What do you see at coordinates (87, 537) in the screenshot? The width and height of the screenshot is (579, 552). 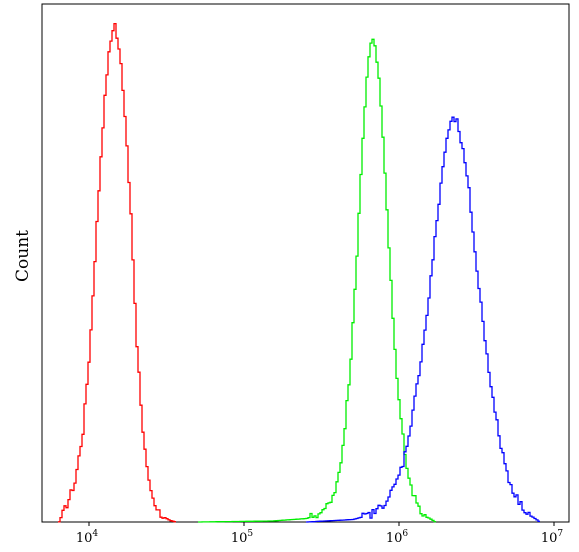 I see `x-tick-label: 104` at bounding box center [87, 537].